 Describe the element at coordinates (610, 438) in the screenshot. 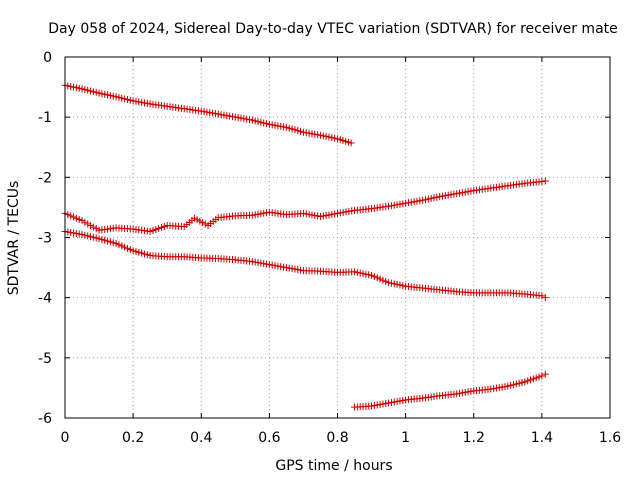

I see `x-tick-label: 1.6` at that location.